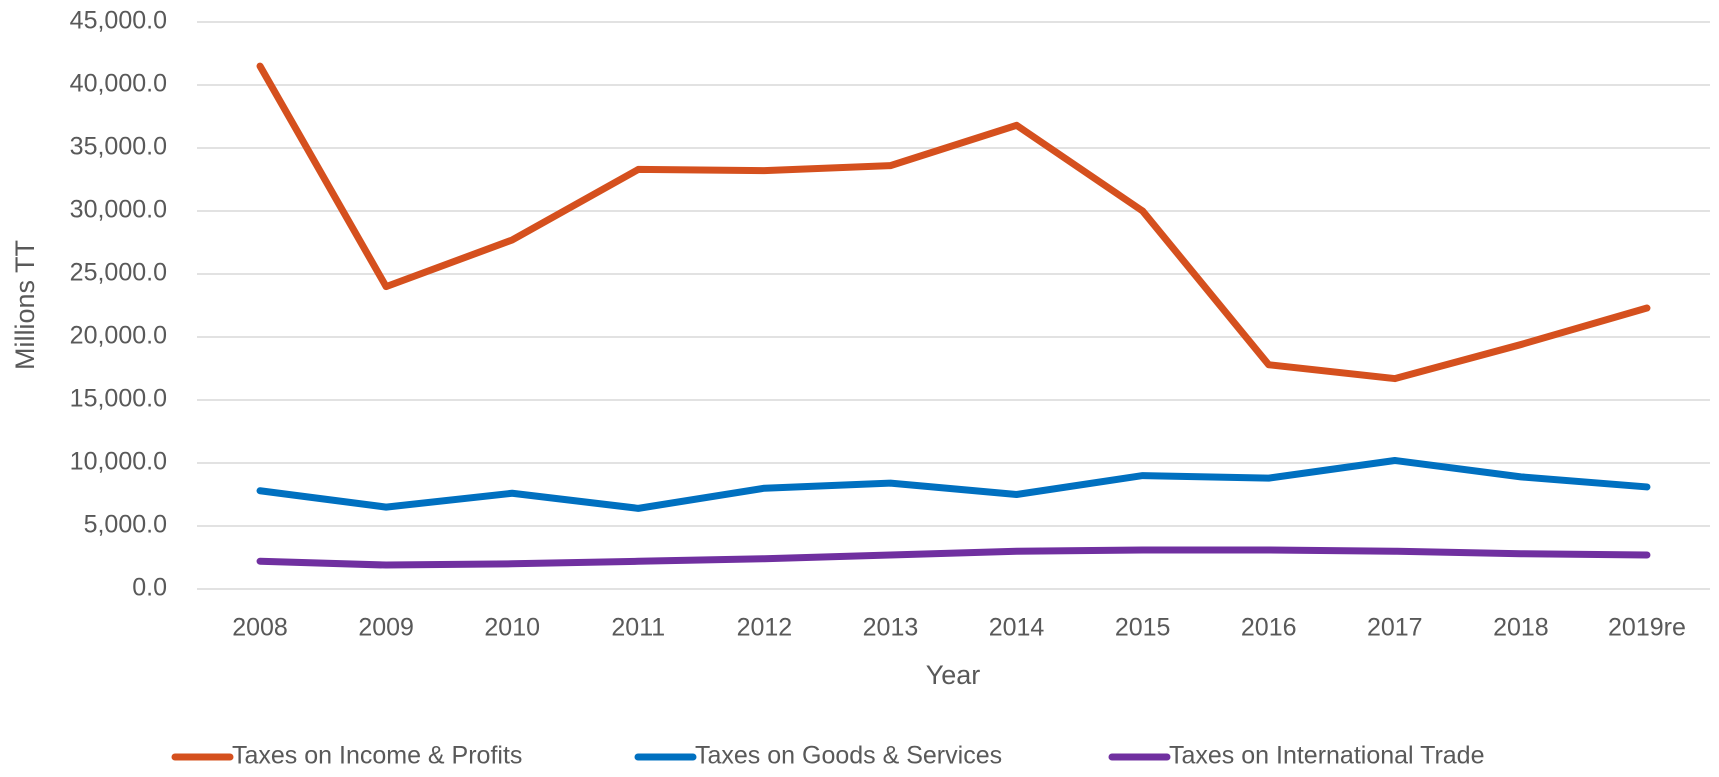  Describe the element at coordinates (1269, 628) in the screenshot. I see `x-tick-label: 2016` at that location.